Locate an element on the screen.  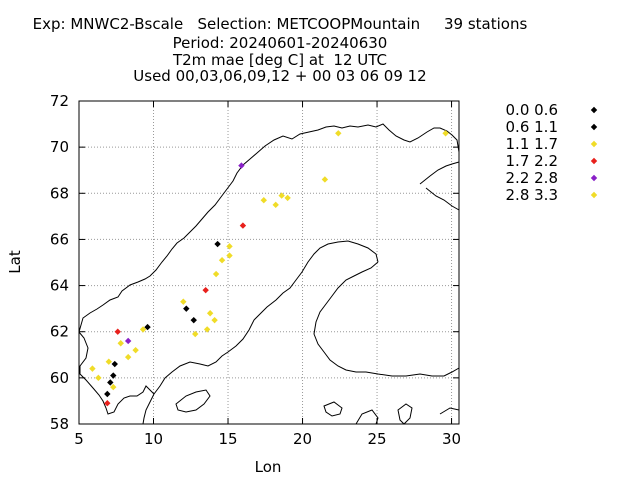
legend-label: 0.0 0.6 is located at coordinates (532, 110).